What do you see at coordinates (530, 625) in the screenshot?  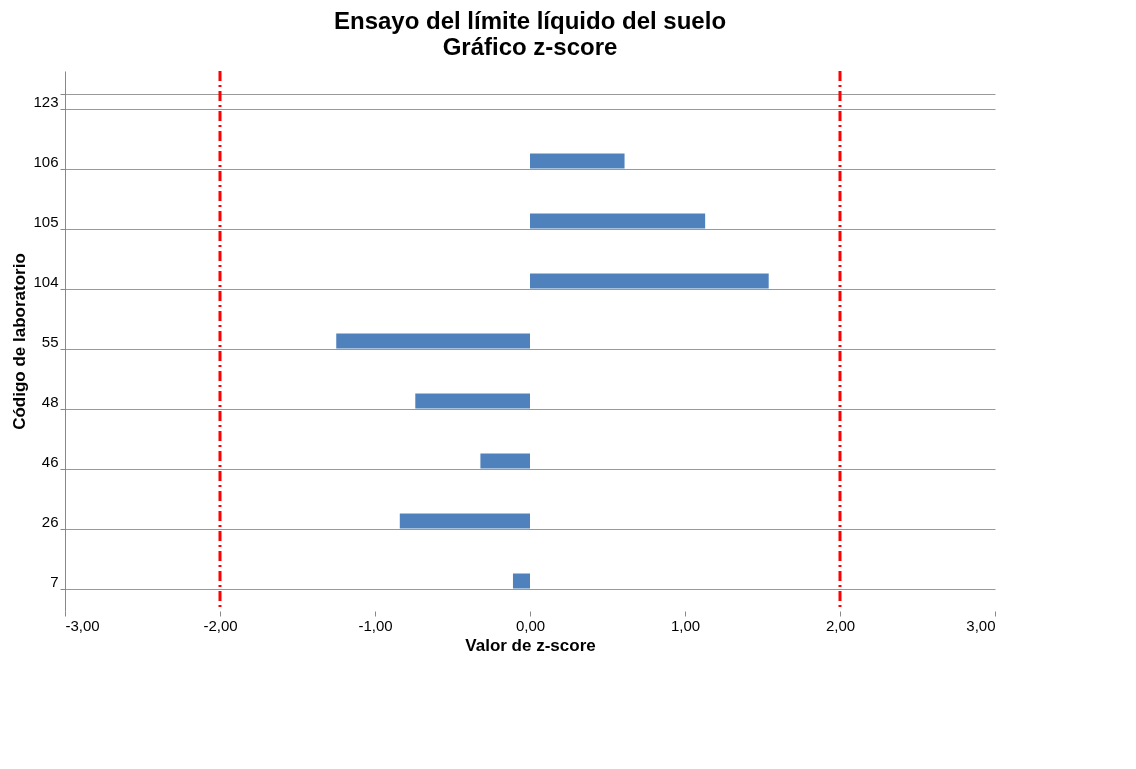 I see `x-tick-label: 0,00` at bounding box center [530, 625].